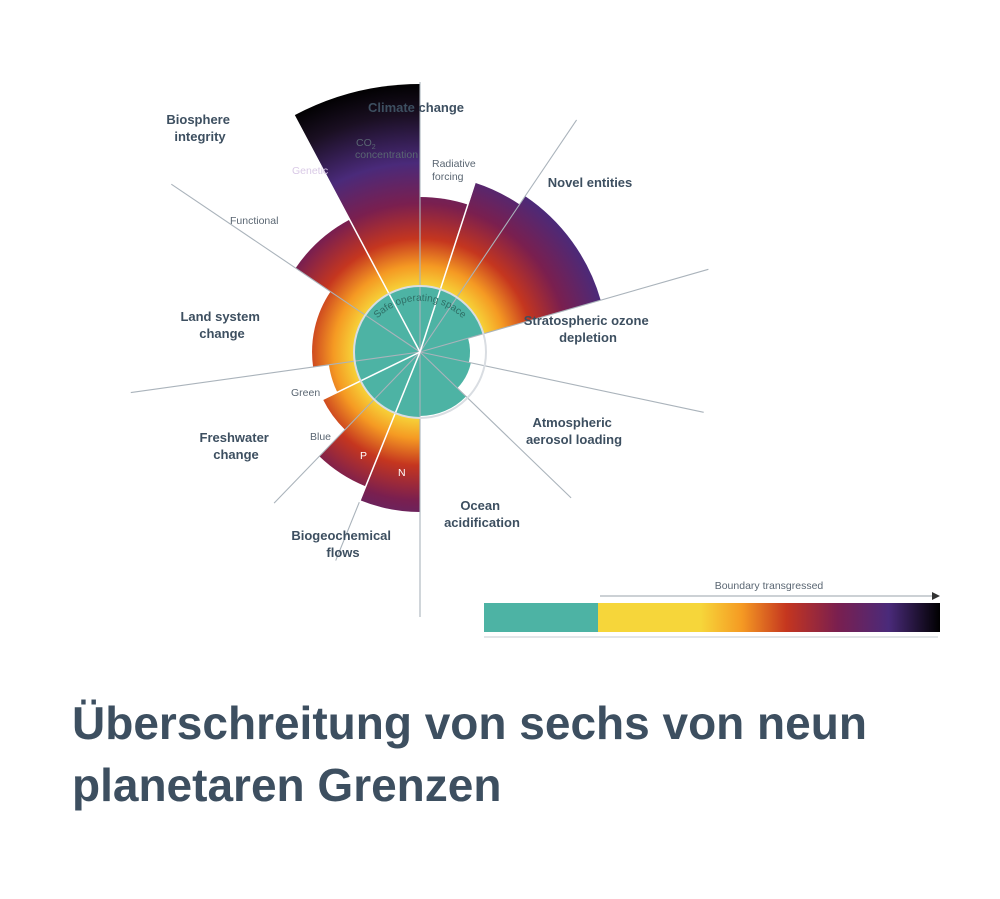  What do you see at coordinates (305, 393) in the screenshot?
I see `sublabel-green: Green` at bounding box center [305, 393].